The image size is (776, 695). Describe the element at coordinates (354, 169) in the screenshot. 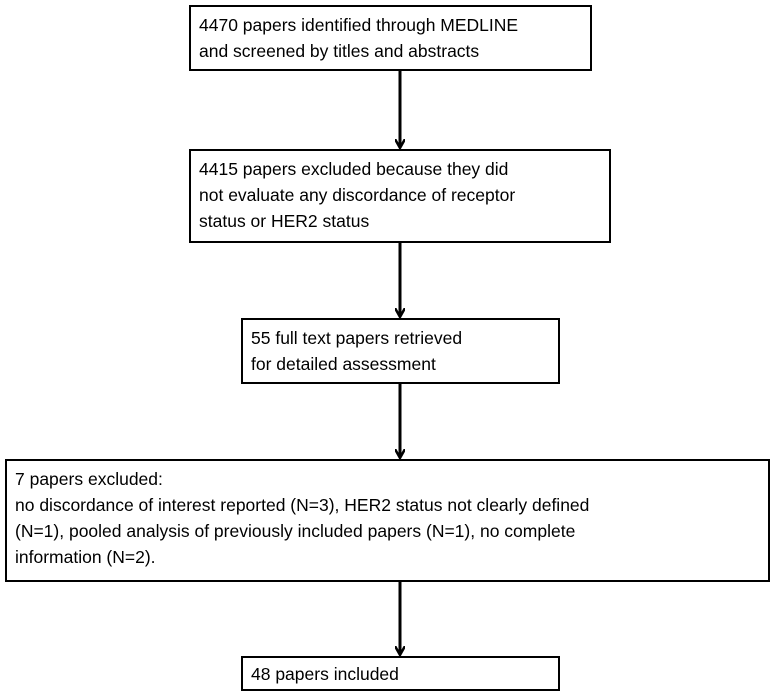

I see `box-text: 4415 papers excluded because they did` at that location.